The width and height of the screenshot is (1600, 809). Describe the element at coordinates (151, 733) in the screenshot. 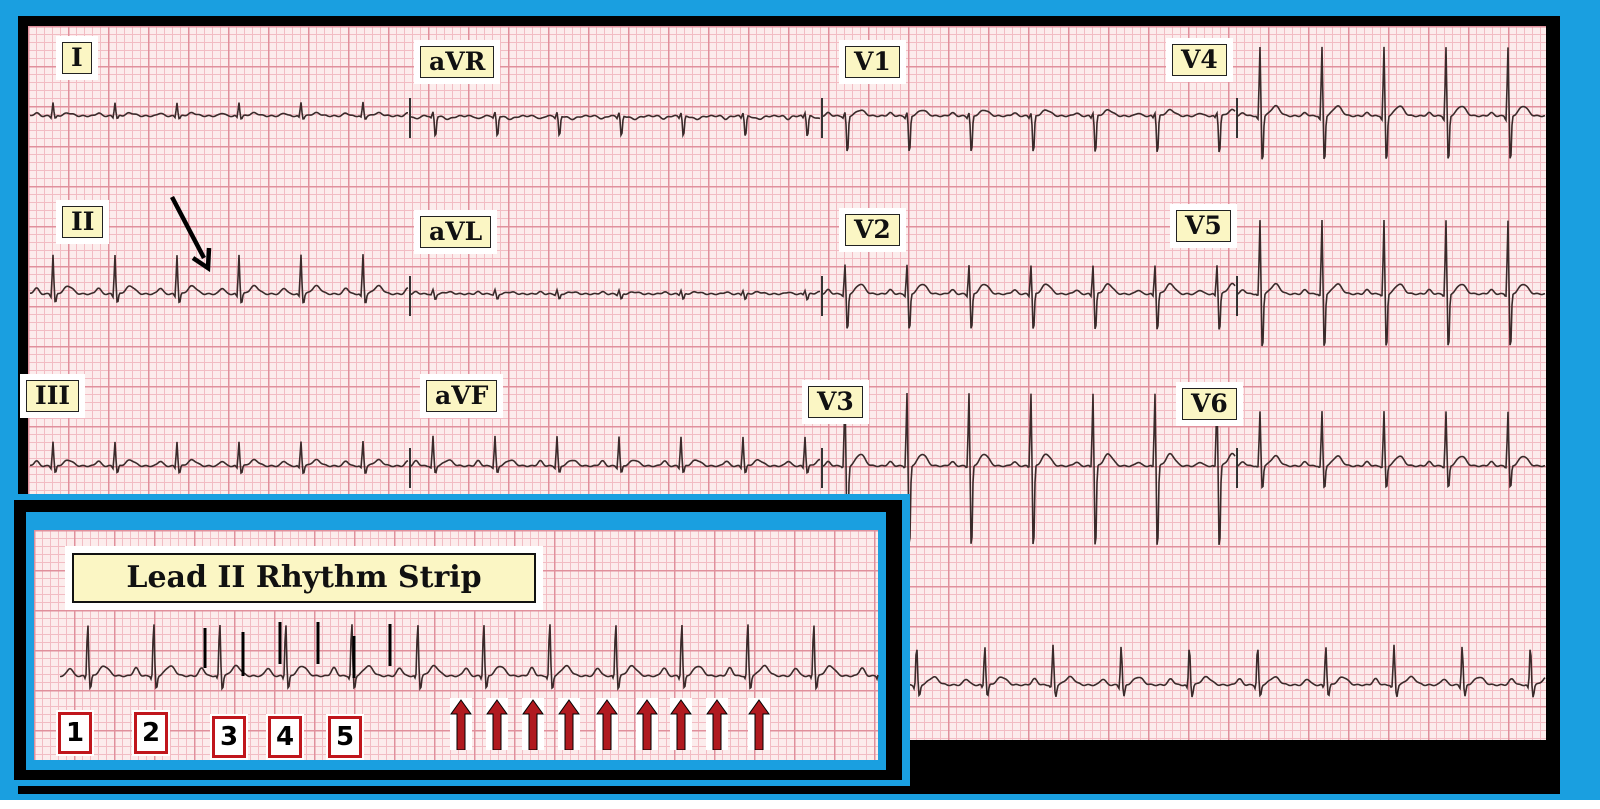

I see `beat-number-2: 2` at that location.